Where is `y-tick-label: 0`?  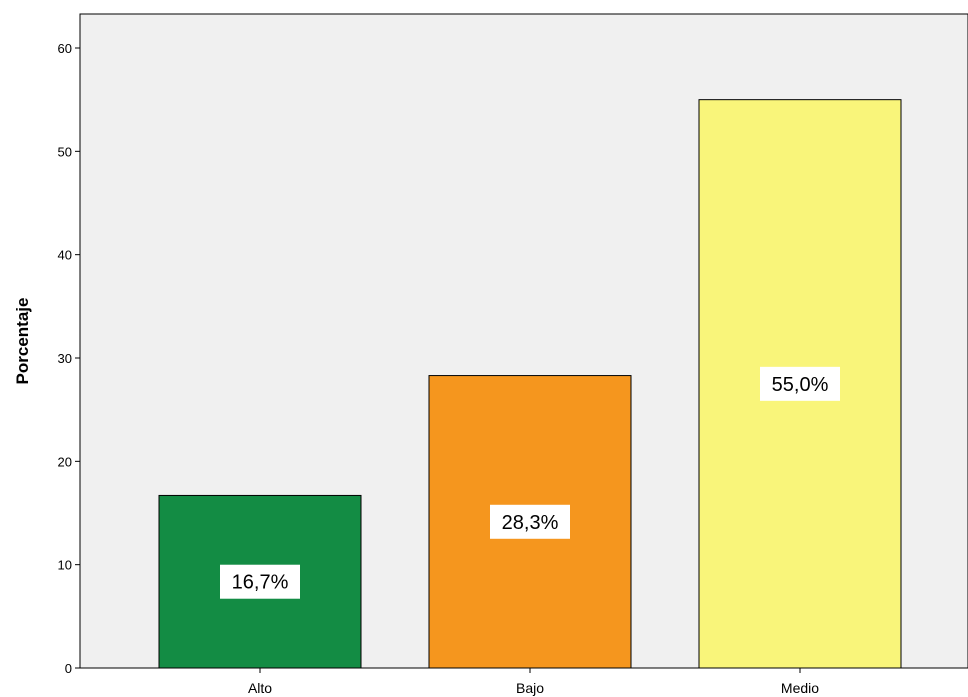
y-tick-label: 0 is located at coordinates (68, 668).